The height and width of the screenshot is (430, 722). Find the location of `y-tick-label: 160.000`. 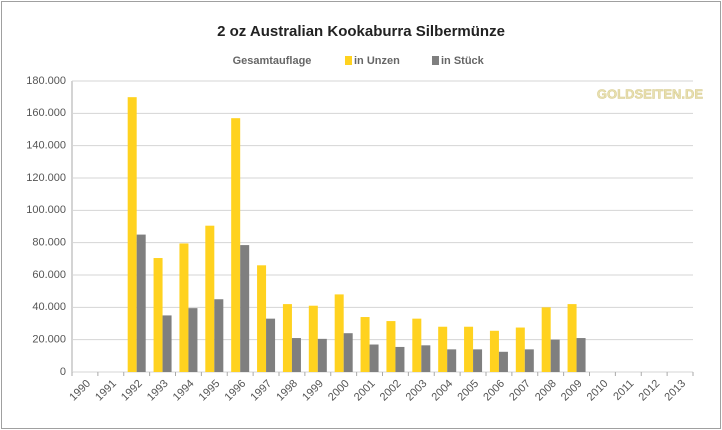

y-tick-label: 160.000 is located at coordinates (46, 113).